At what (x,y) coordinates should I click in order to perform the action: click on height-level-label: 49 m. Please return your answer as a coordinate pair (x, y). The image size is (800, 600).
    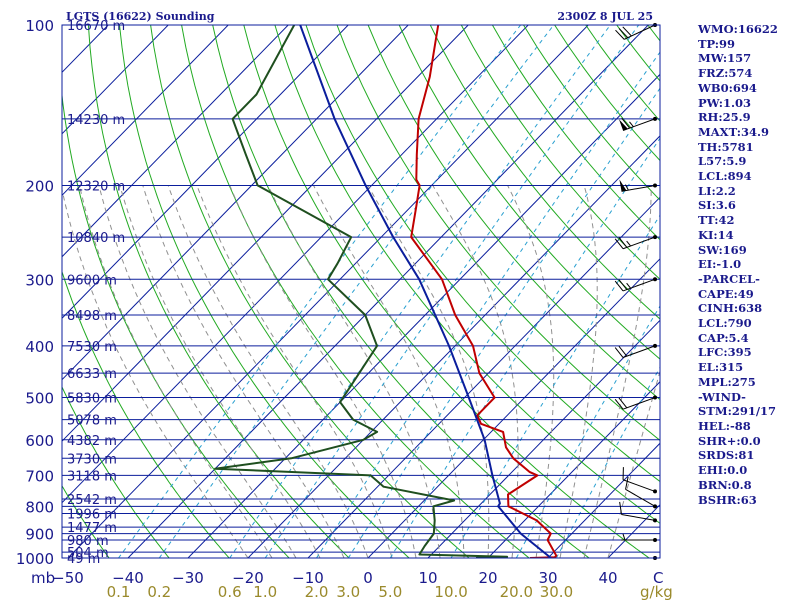
    Looking at the image, I should click on (83, 559).